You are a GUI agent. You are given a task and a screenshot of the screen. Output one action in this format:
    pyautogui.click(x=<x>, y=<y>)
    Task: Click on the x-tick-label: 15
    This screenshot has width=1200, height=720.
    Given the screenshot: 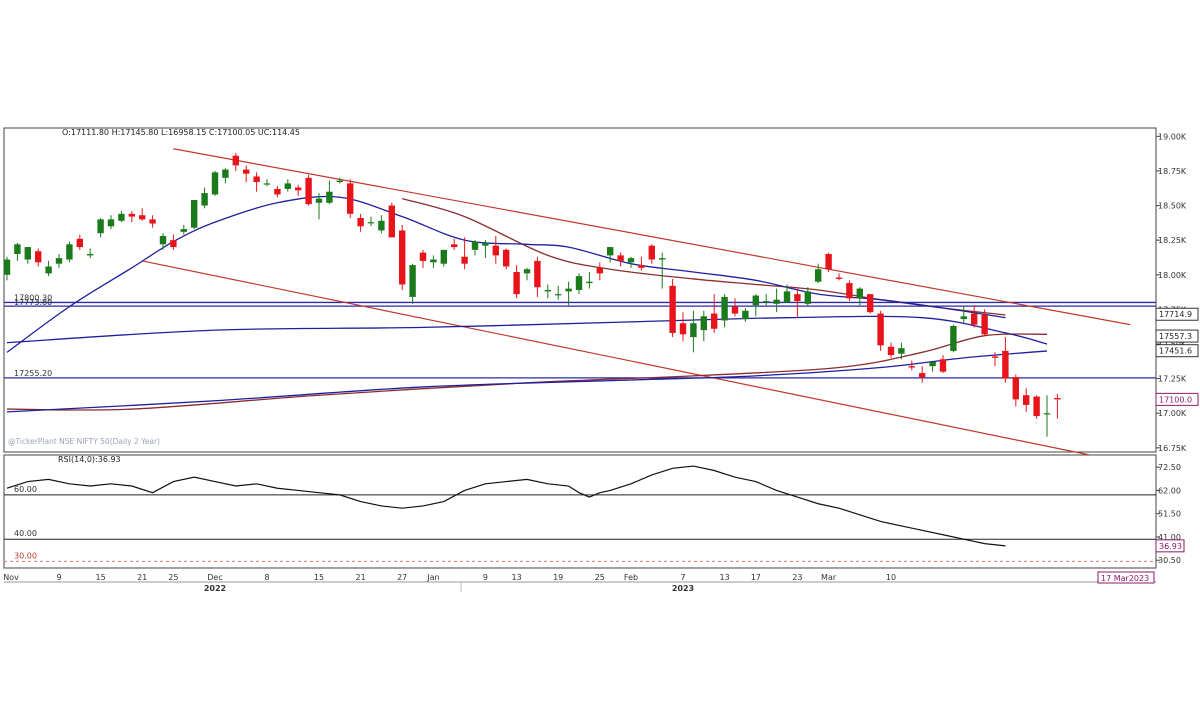 What is the action you would take?
    pyautogui.click(x=101, y=577)
    